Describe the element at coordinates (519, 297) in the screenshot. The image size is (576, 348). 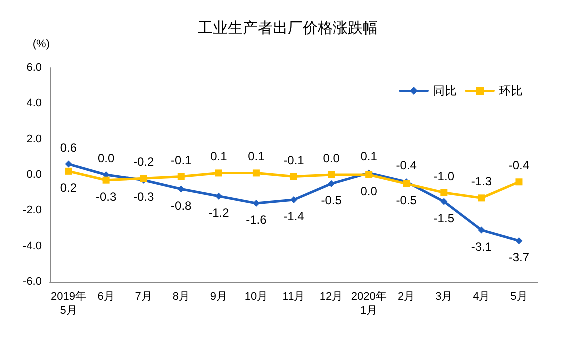
I see `x-tick-label: 5月` at that location.